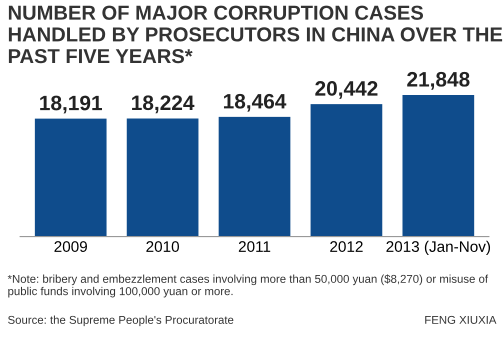 Image resolution: width=504 pixels, height=338 pixels. What do you see at coordinates (71, 105) in the screenshot?
I see `data-label: 18,191` at bounding box center [71, 105].